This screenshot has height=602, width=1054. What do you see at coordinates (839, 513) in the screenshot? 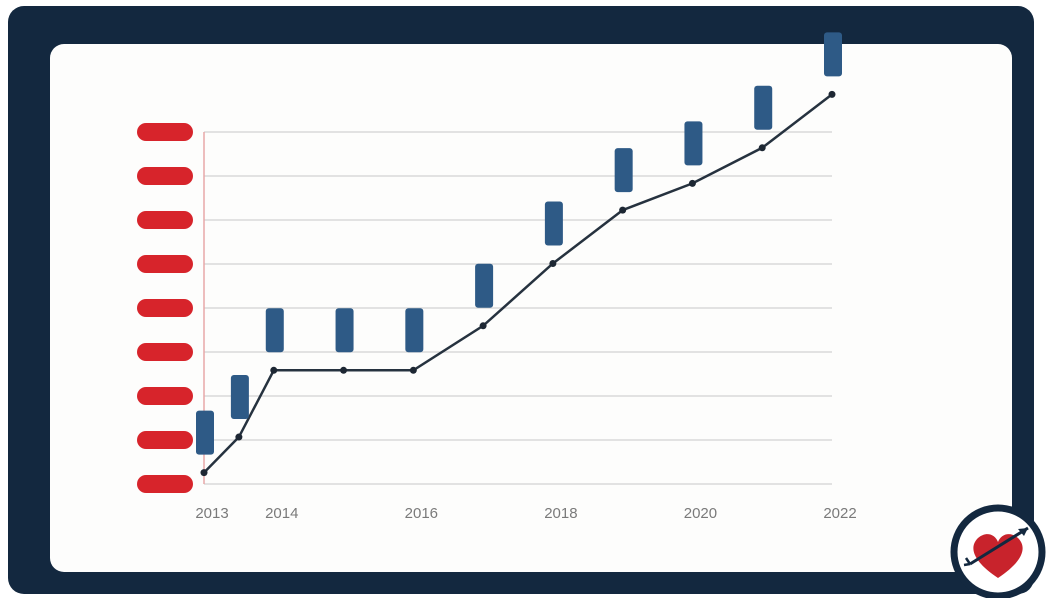
I see `x-tick-label: 2022` at bounding box center [839, 513].